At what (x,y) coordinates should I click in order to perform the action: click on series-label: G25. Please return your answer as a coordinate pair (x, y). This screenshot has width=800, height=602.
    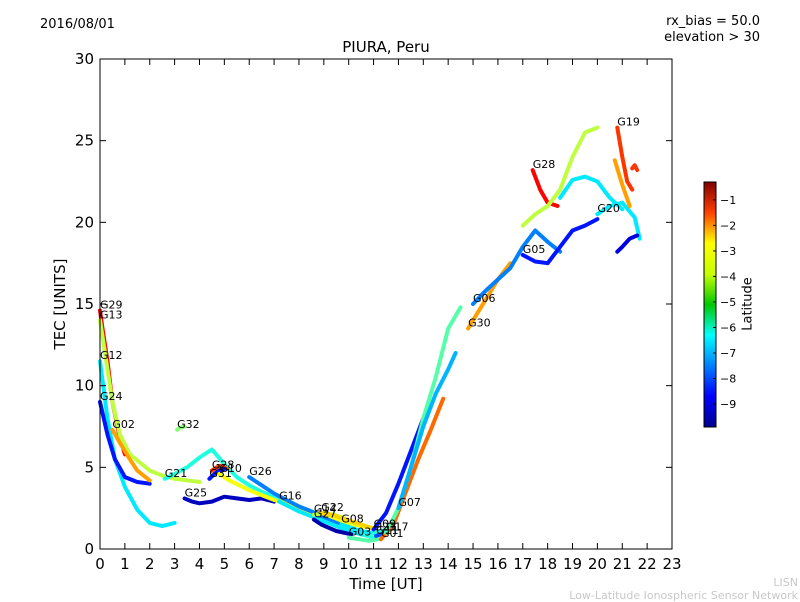
    Looking at the image, I should click on (196, 492).